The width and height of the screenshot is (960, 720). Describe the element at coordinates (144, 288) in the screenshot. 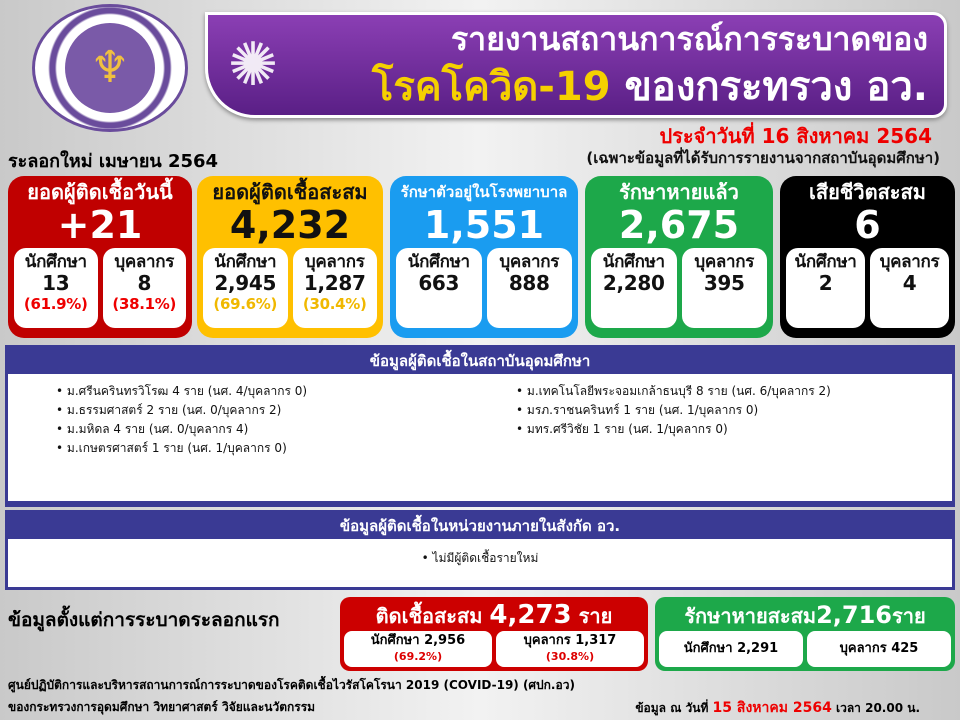

I see `staff-box: บุคลากร 8 (38.1%)` at that location.